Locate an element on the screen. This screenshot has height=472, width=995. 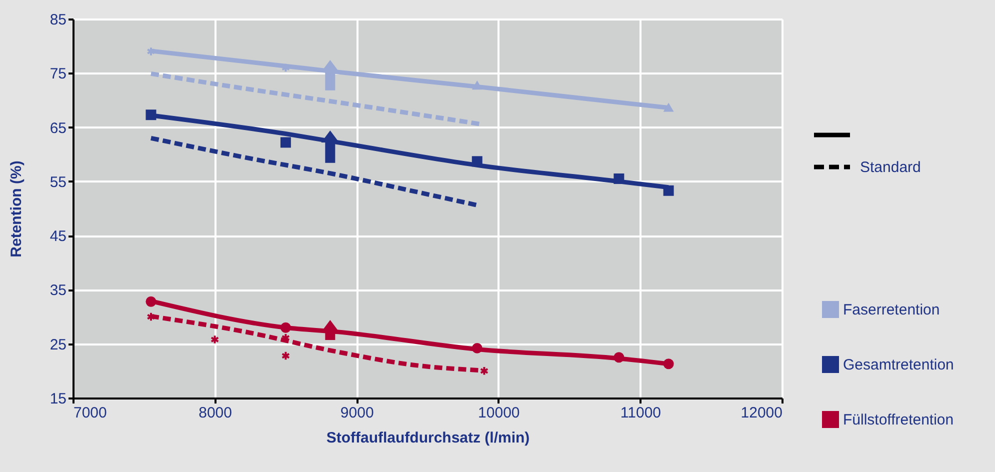
x-tick-label: 8000 is located at coordinates (215, 413).